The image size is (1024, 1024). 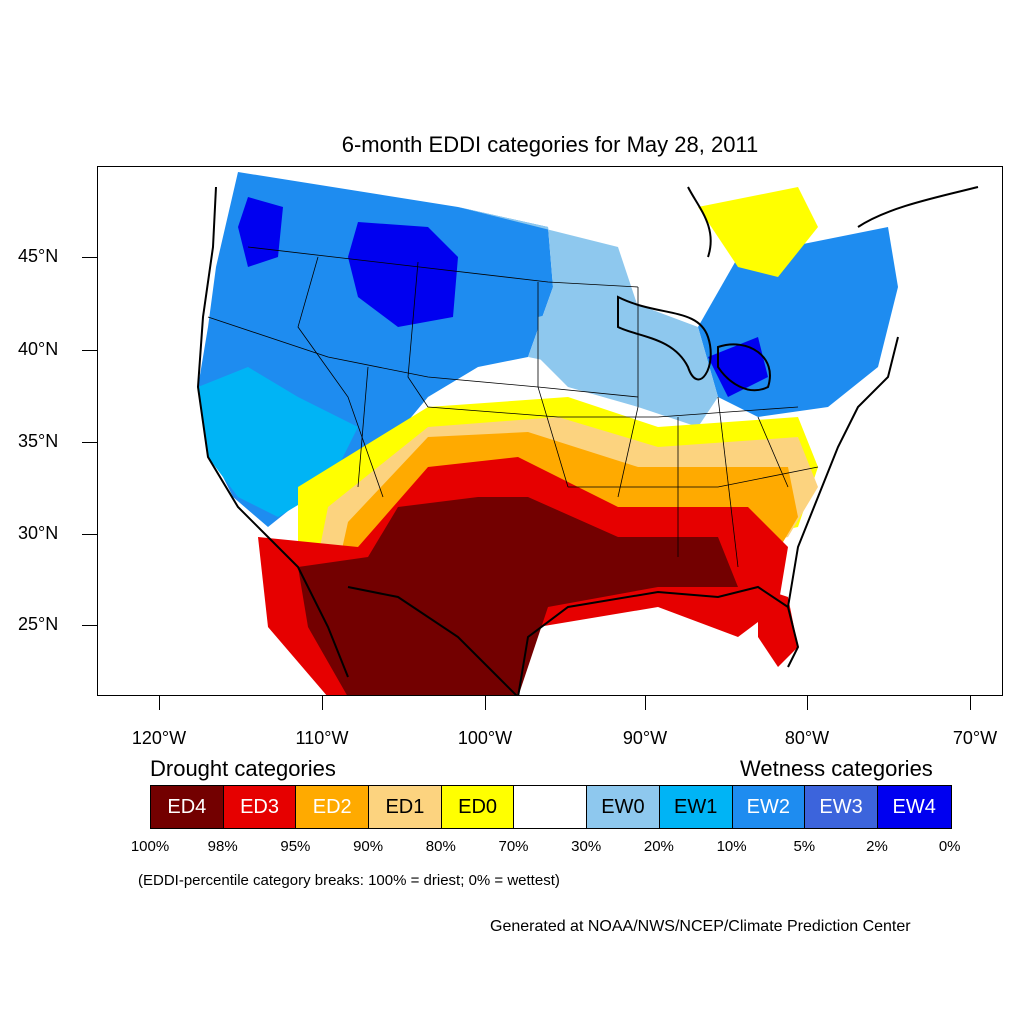 I want to click on legend-category-ew2: EW2, so click(x=769, y=807).